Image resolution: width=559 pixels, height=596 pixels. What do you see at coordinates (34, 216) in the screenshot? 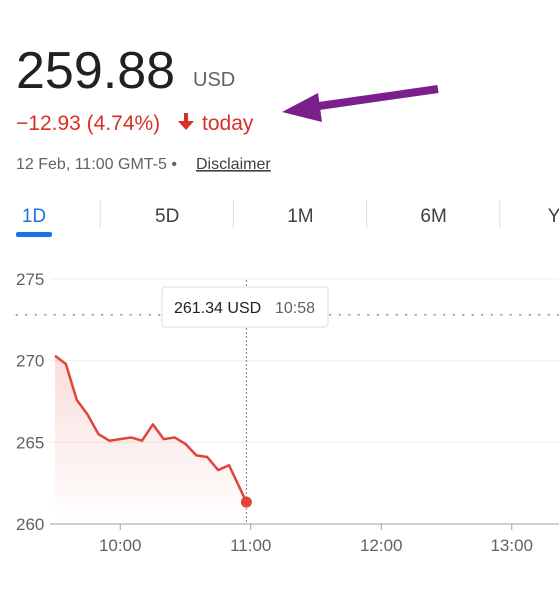
I see `tab-label: 1D` at bounding box center [34, 216].